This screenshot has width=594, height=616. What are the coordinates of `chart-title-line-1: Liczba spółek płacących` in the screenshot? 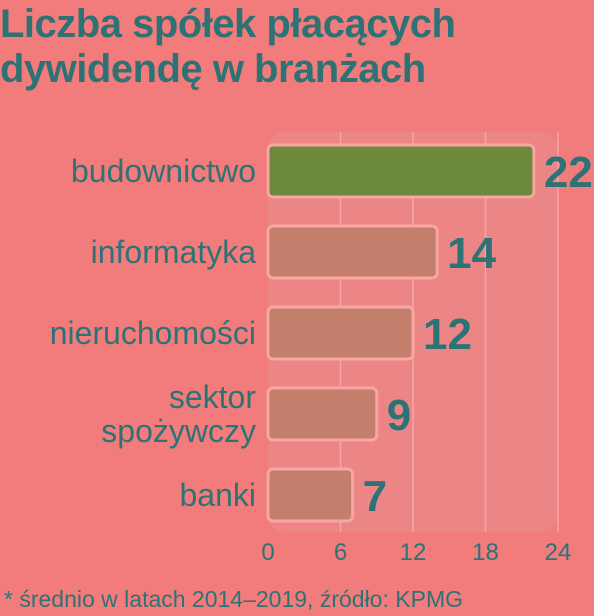 It's located at (228, 24).